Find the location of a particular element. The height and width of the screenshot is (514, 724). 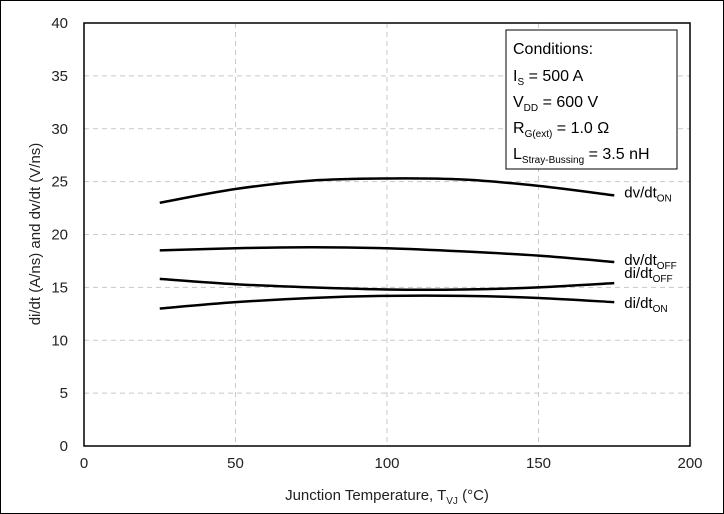

x-axis-title-tail: (°C) is located at coordinates (473, 495).